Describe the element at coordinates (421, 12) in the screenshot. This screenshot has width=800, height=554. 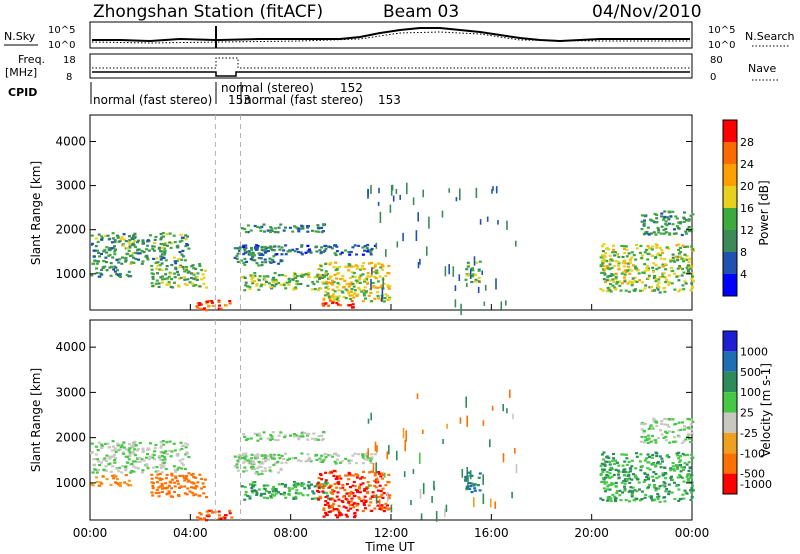
I see `beam-label: Beam 03` at that location.